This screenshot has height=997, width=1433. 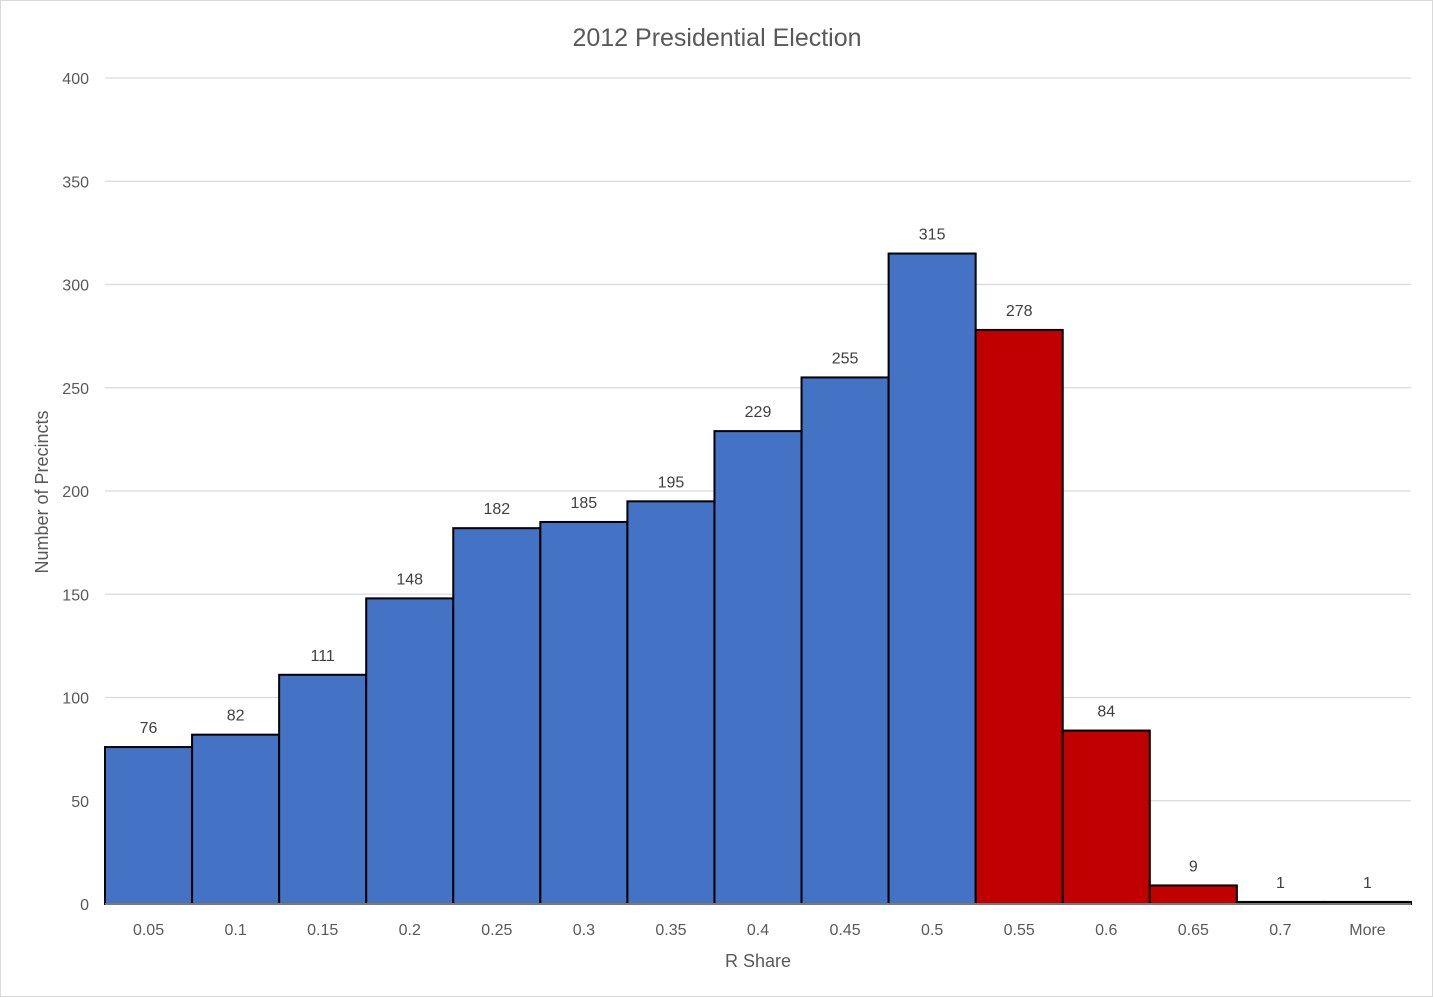 I want to click on bar-0.65, so click(x=1193, y=894).